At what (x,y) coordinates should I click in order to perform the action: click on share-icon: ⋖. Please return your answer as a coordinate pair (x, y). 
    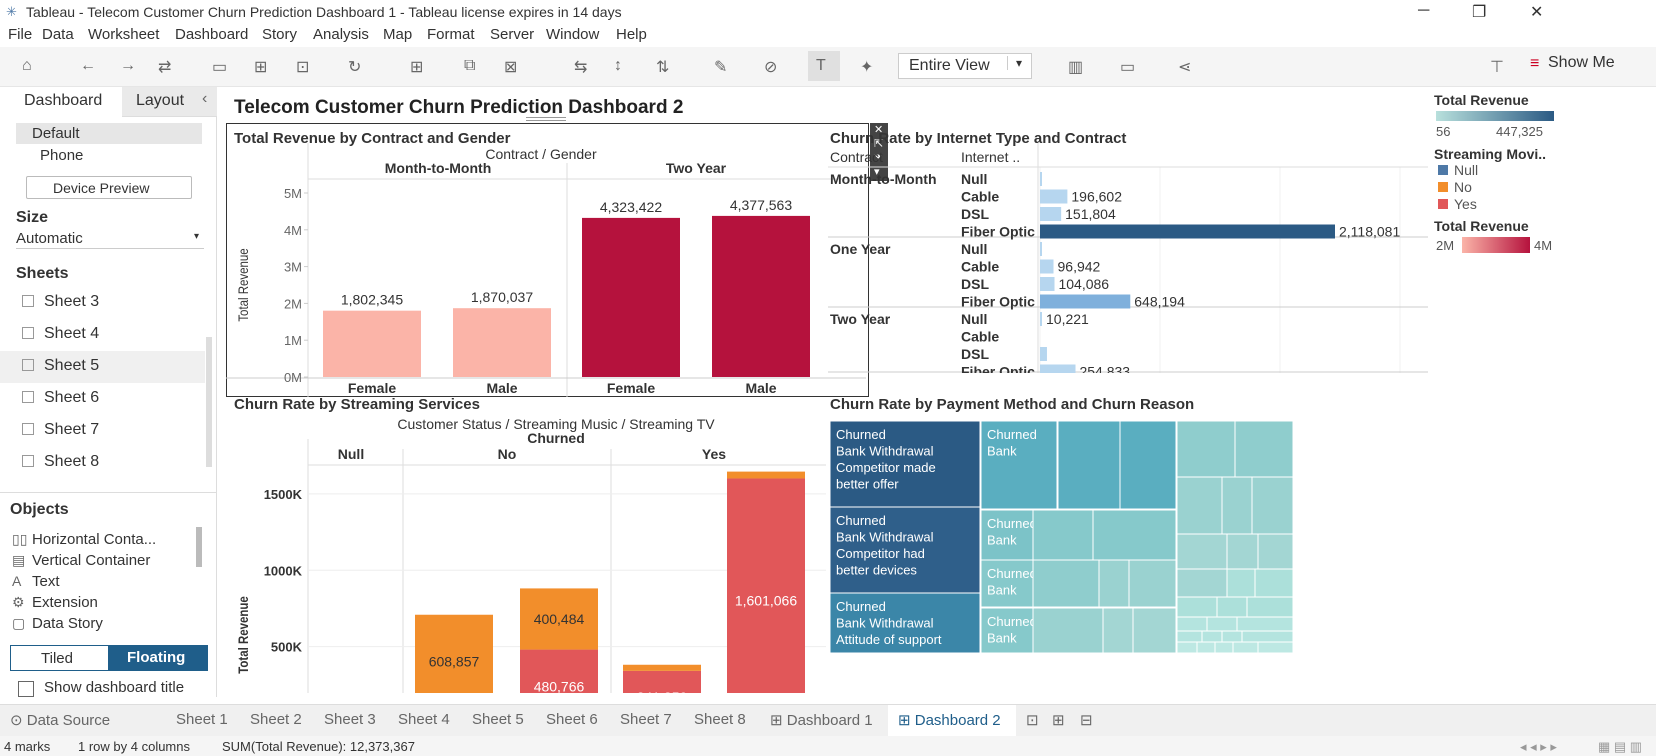
    Looking at the image, I should click on (1185, 67).